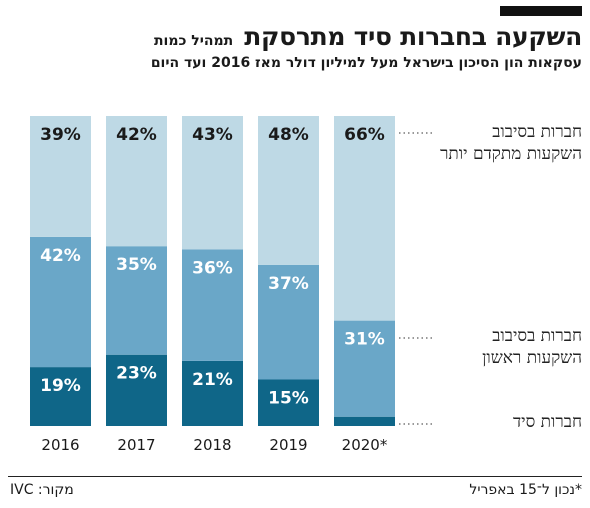 The image size is (590, 508). Describe the element at coordinates (541, 11) in the screenshot. I see `header-accent-bar` at that location.